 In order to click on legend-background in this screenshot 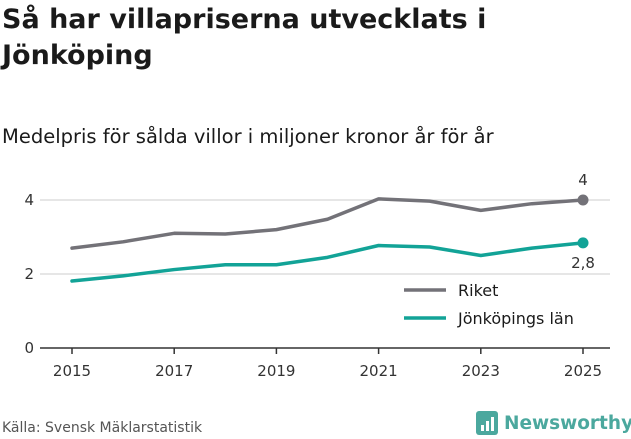, I will do `click(503, 308)`.